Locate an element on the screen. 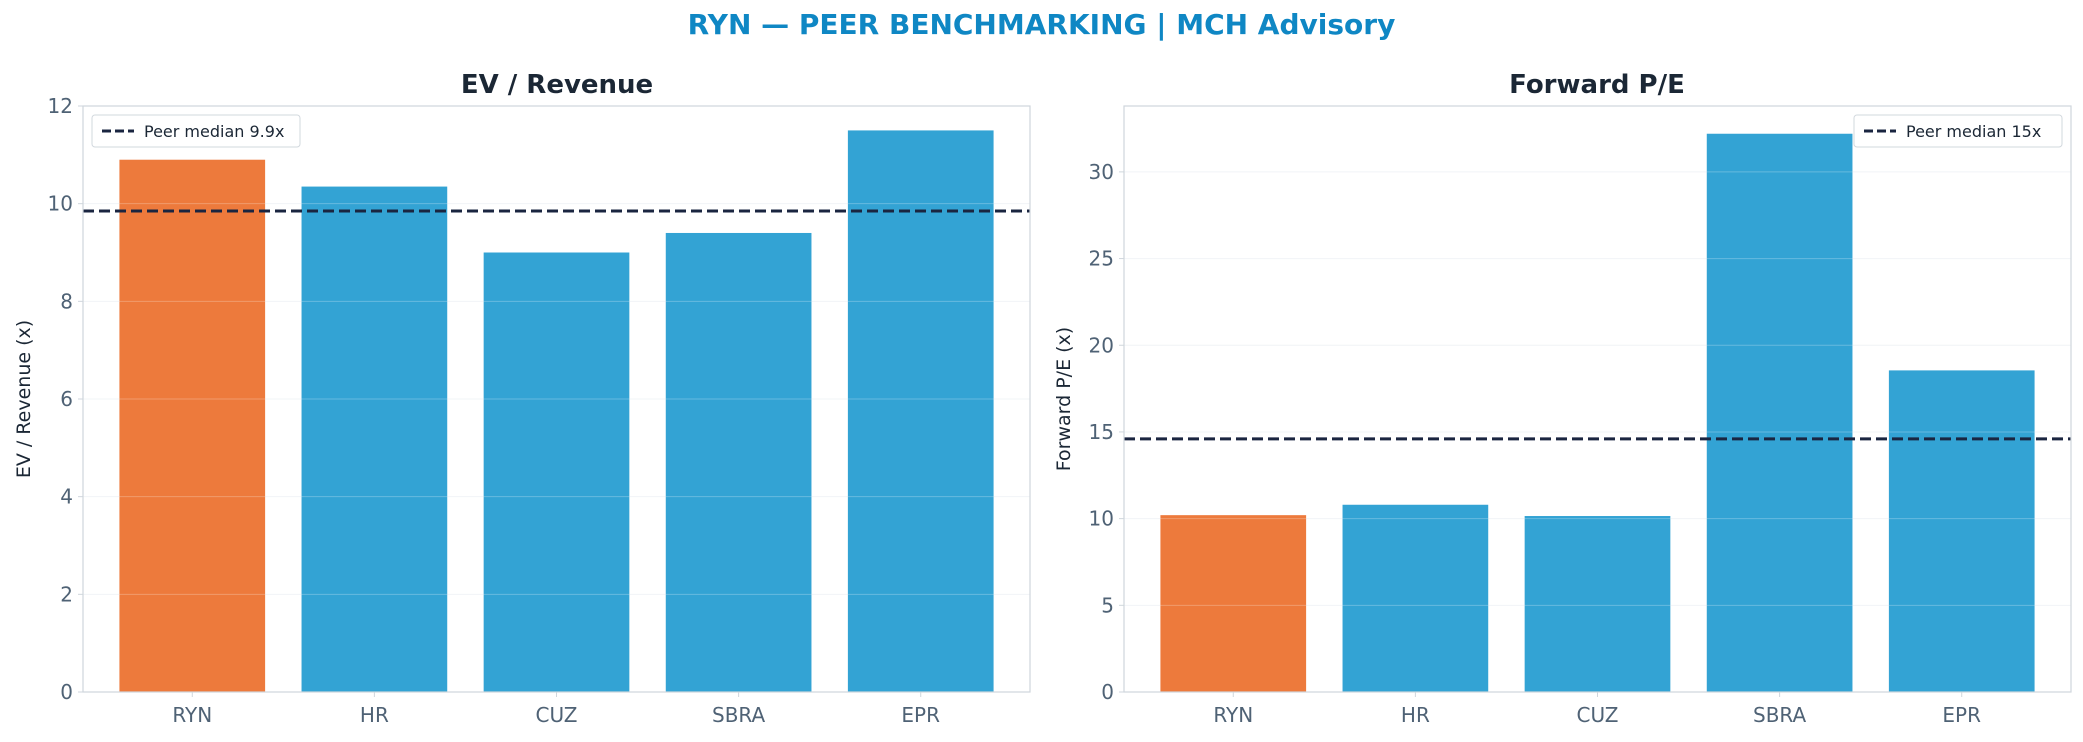  y-tick-label: 6 is located at coordinates (66, 399).